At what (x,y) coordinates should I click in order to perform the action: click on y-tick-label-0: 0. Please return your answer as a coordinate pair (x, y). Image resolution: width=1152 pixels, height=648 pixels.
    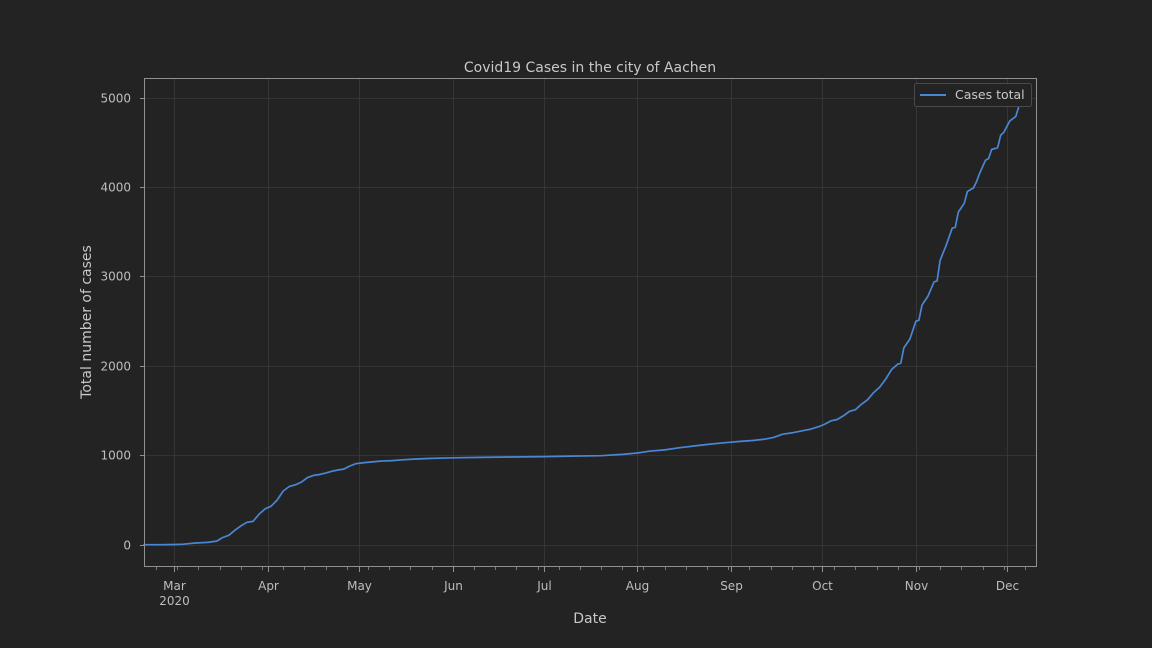
    Looking at the image, I should click on (127, 546).